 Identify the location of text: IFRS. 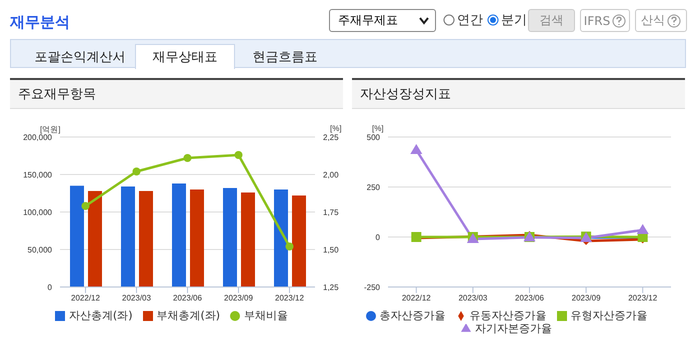
(605, 20).